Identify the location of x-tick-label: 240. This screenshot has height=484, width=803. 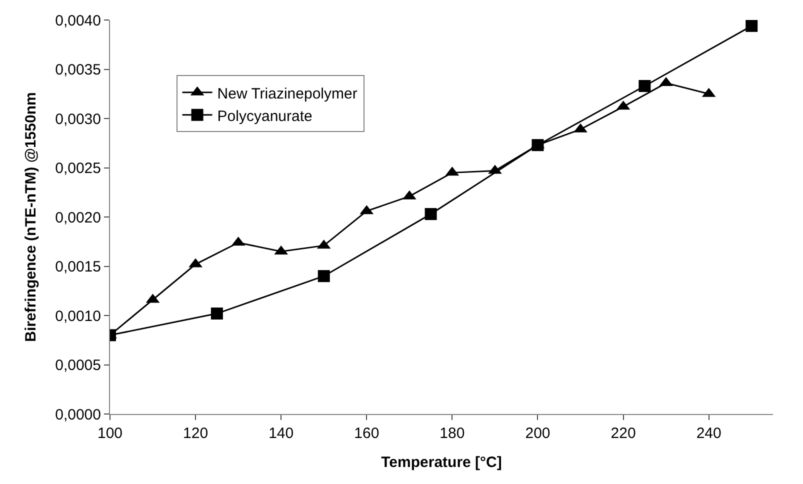
(709, 433).